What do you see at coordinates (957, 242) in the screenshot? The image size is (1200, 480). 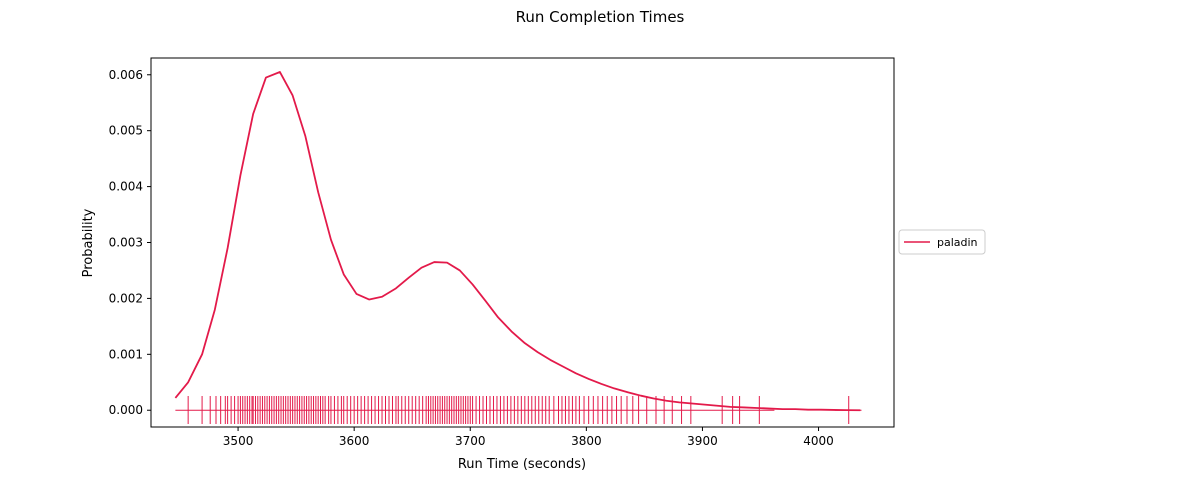 I see `legend-label-paladin: paladin` at bounding box center [957, 242].